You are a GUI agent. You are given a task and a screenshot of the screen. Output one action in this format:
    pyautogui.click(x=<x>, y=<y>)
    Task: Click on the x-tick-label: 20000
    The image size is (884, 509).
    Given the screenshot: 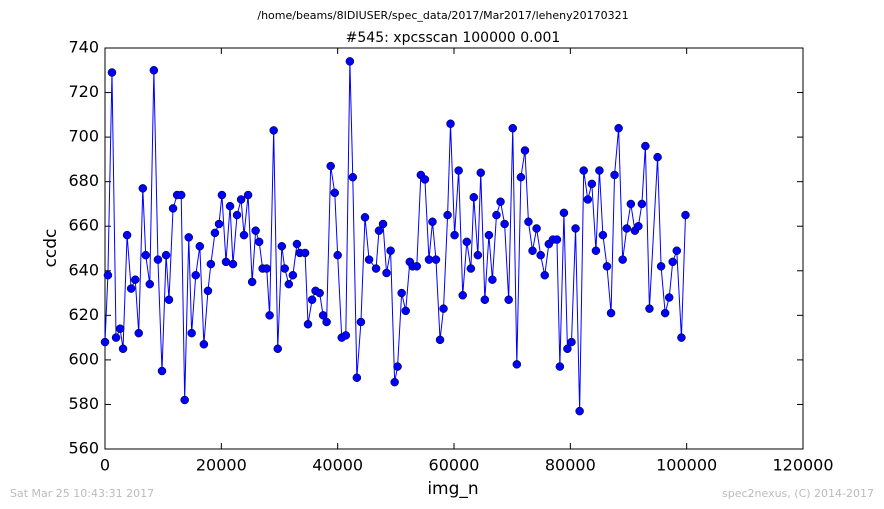 What is the action you would take?
    pyautogui.click(x=221, y=465)
    